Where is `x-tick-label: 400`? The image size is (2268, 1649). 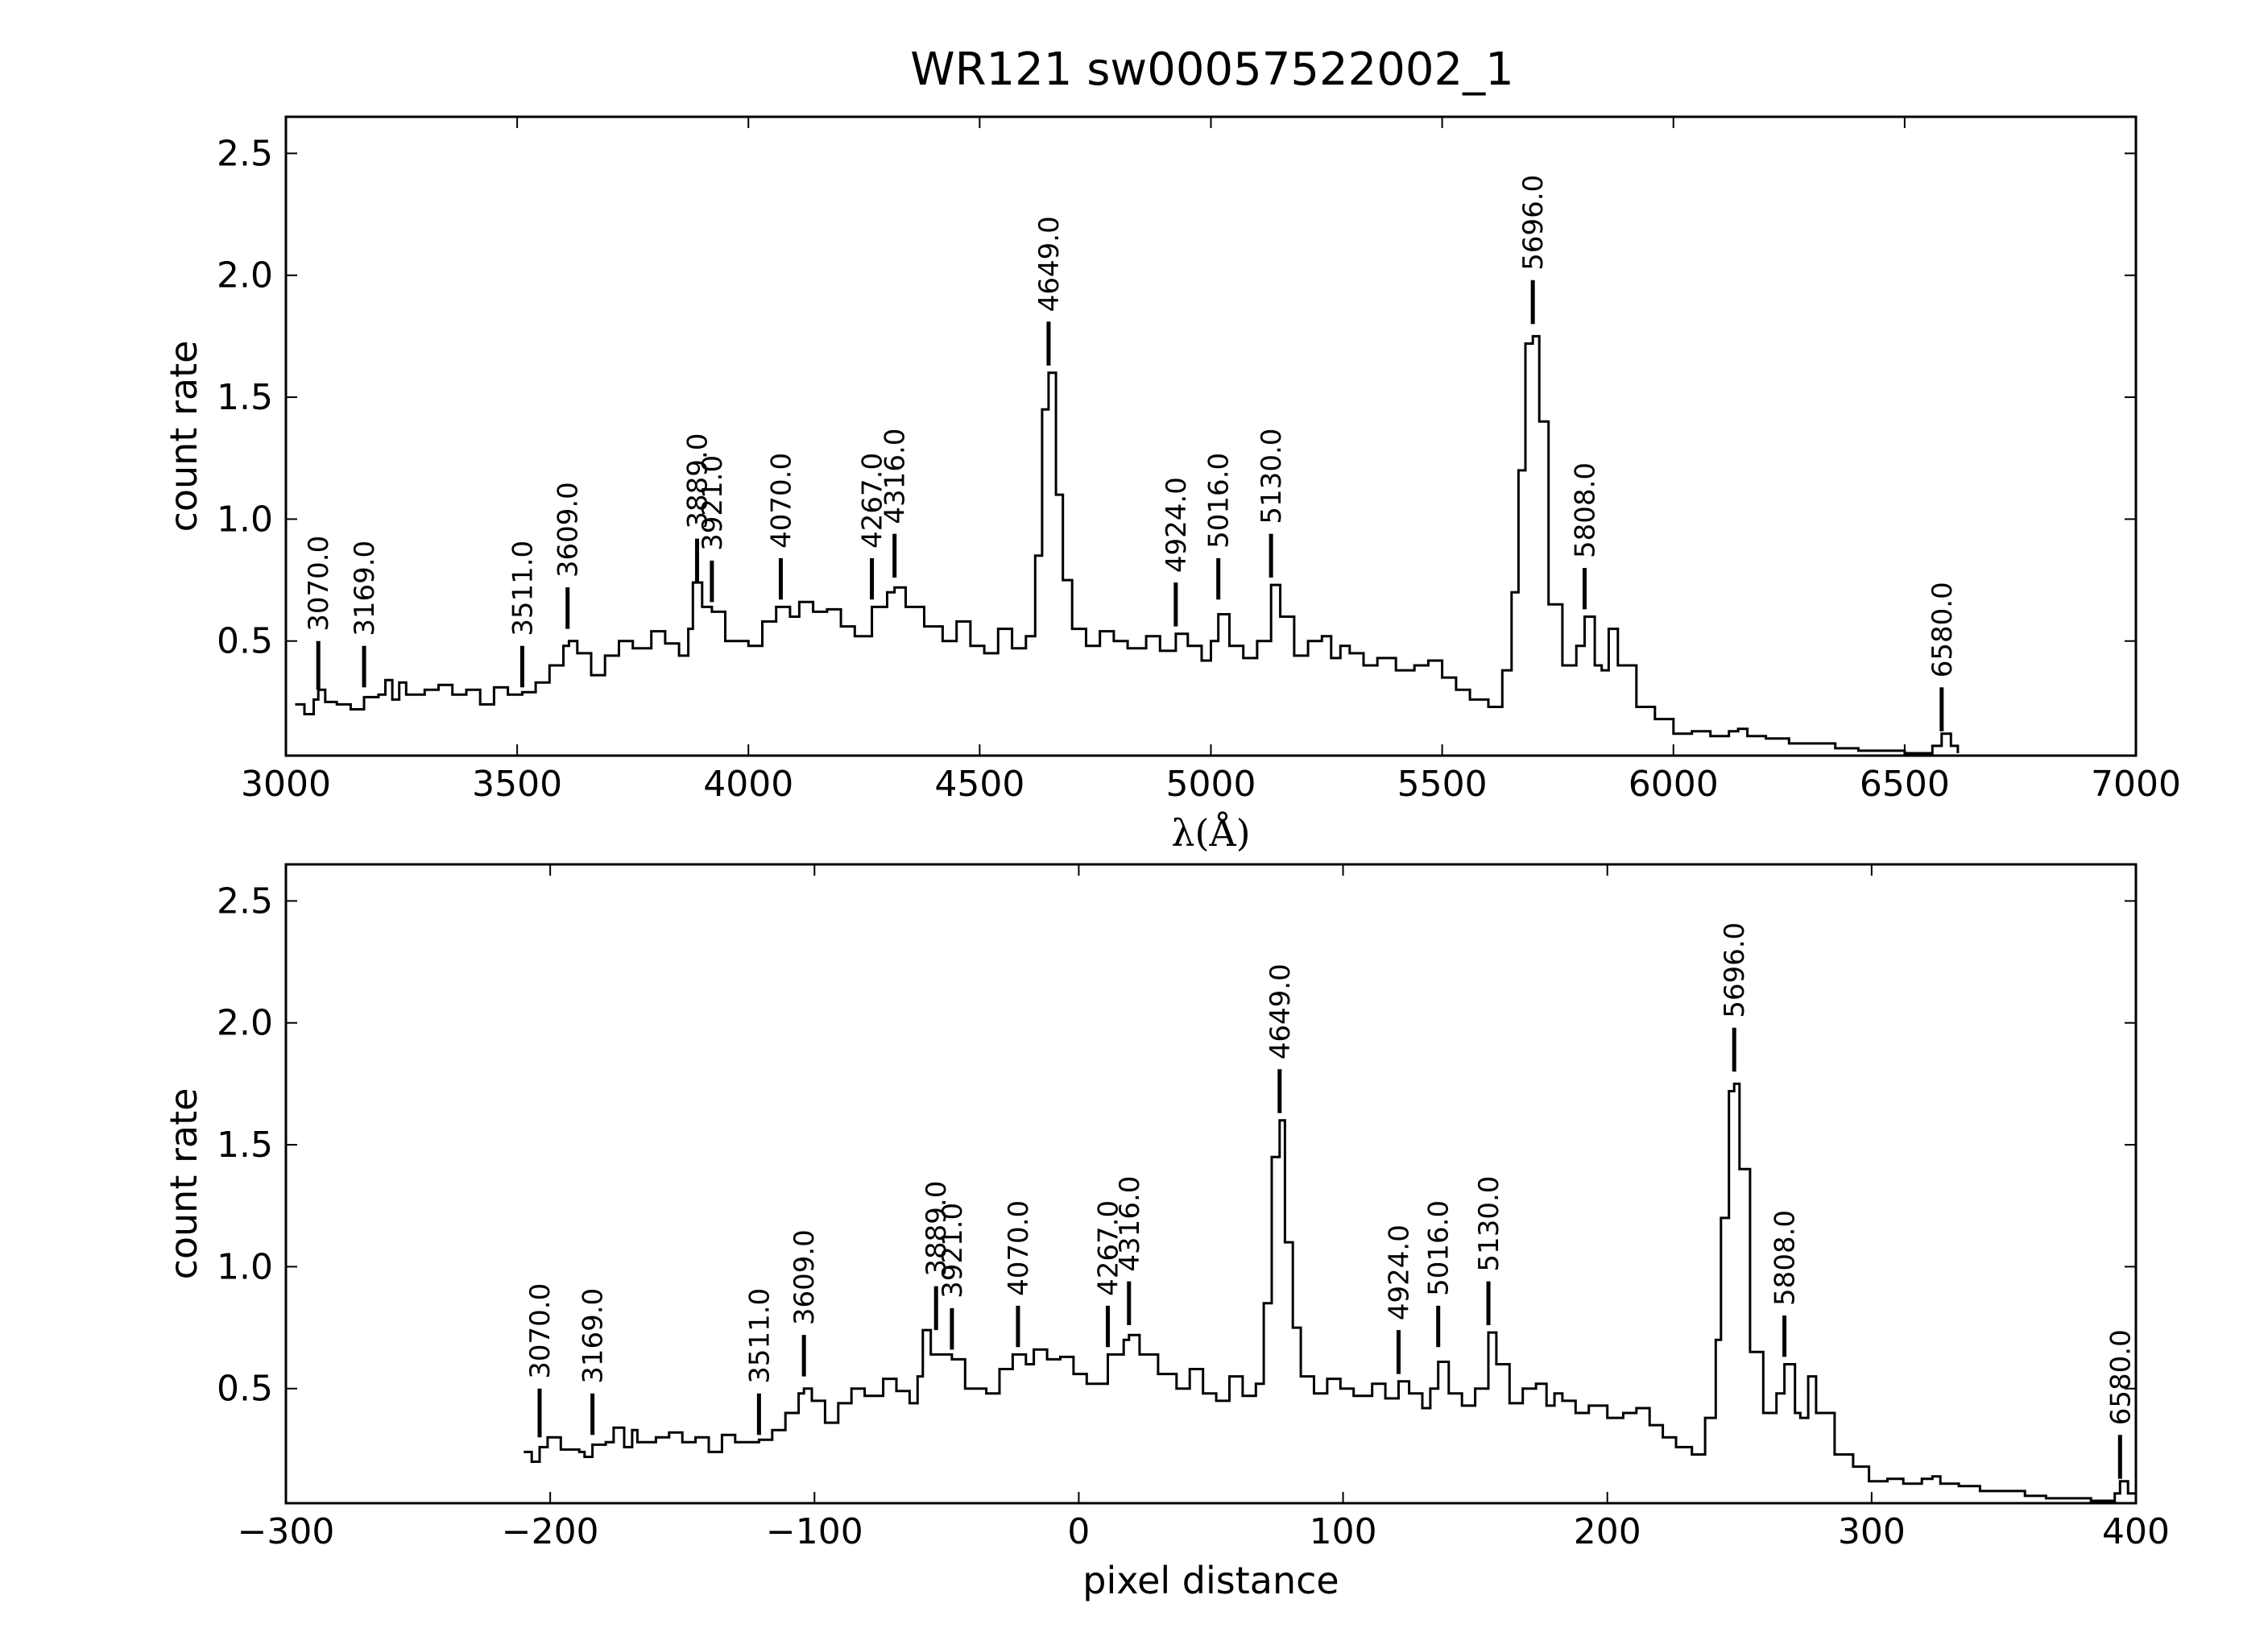 x-tick-label: 400 is located at coordinates (2136, 1531).